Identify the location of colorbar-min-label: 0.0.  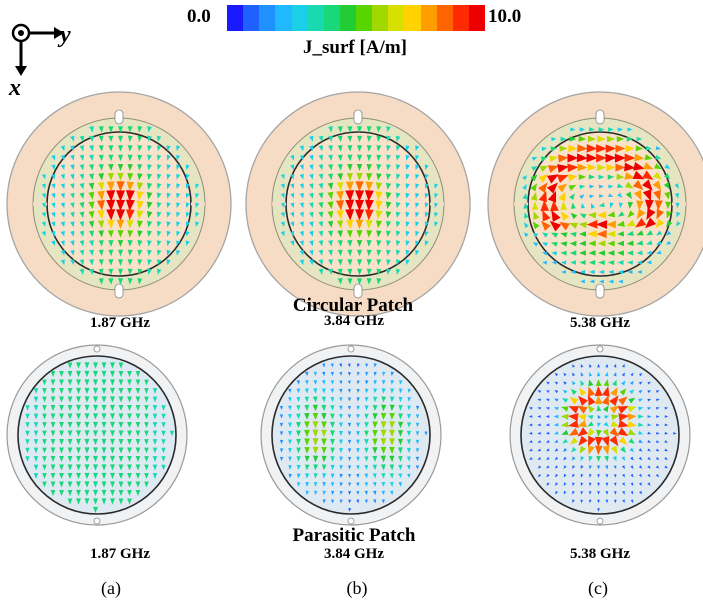
(199, 16).